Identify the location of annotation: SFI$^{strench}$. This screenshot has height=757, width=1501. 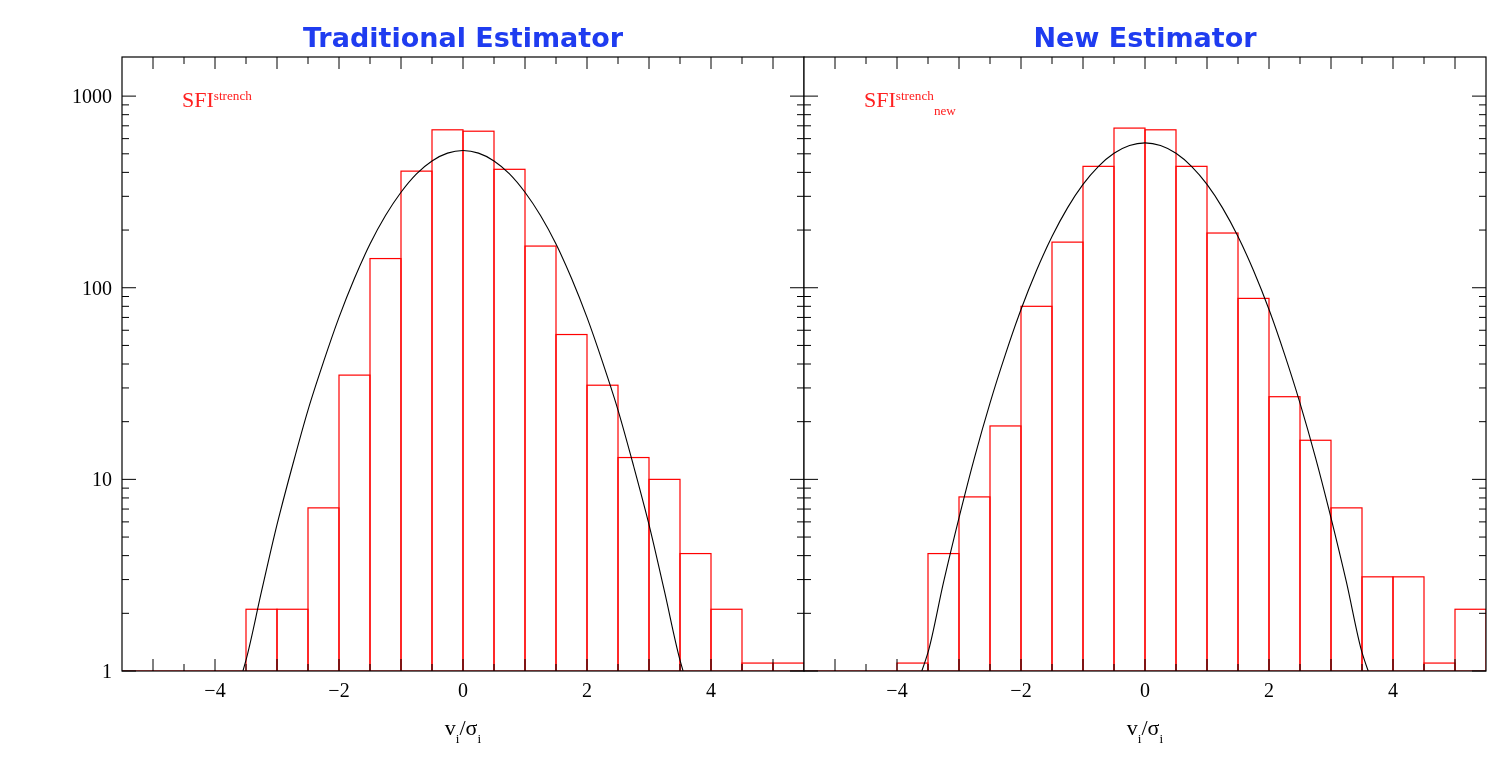
(217, 99).